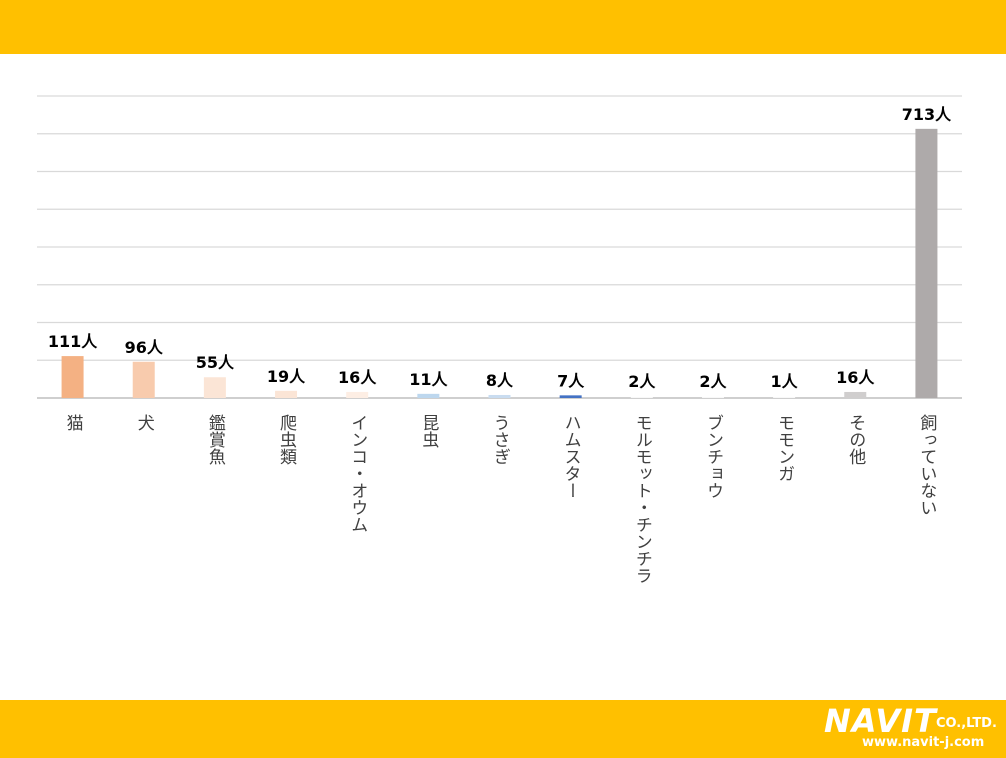 The width and height of the screenshot is (1006, 758). Describe the element at coordinates (784, 448) in the screenshot. I see `category-label: モモンガ` at that location.